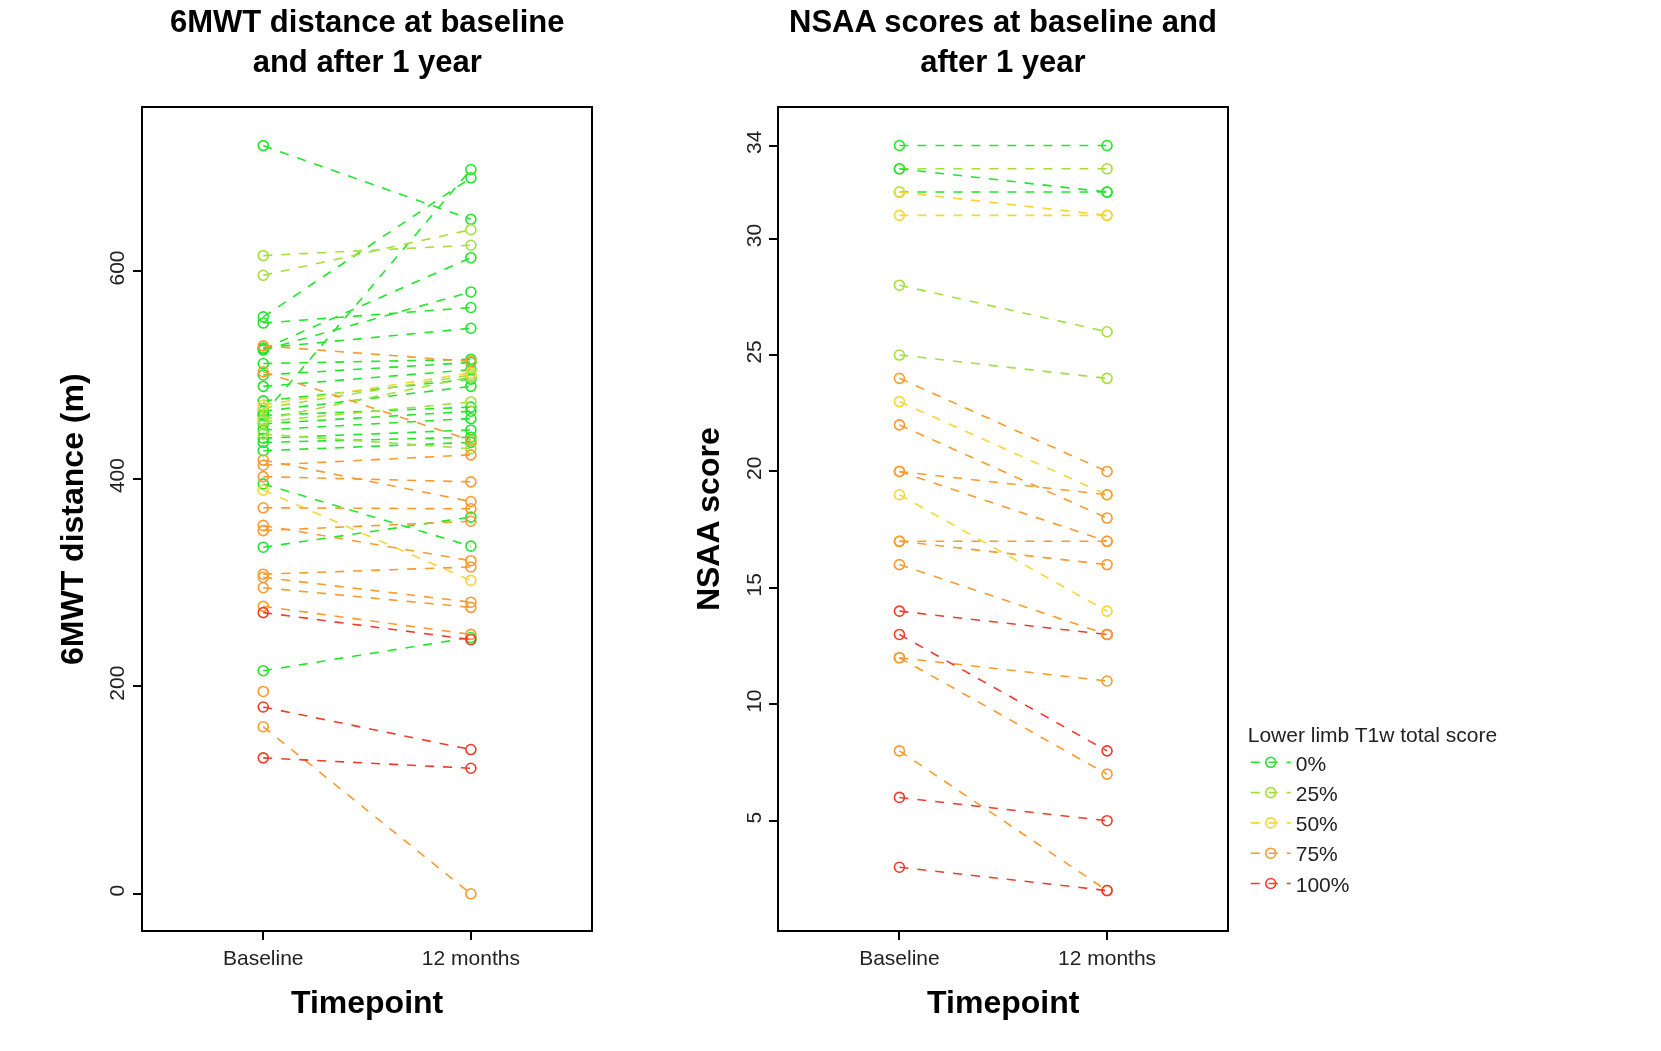 The height and width of the screenshot is (1051, 1661). What do you see at coordinates (708, 519) in the screenshot?
I see `y-axis-title: NSAA score` at bounding box center [708, 519].